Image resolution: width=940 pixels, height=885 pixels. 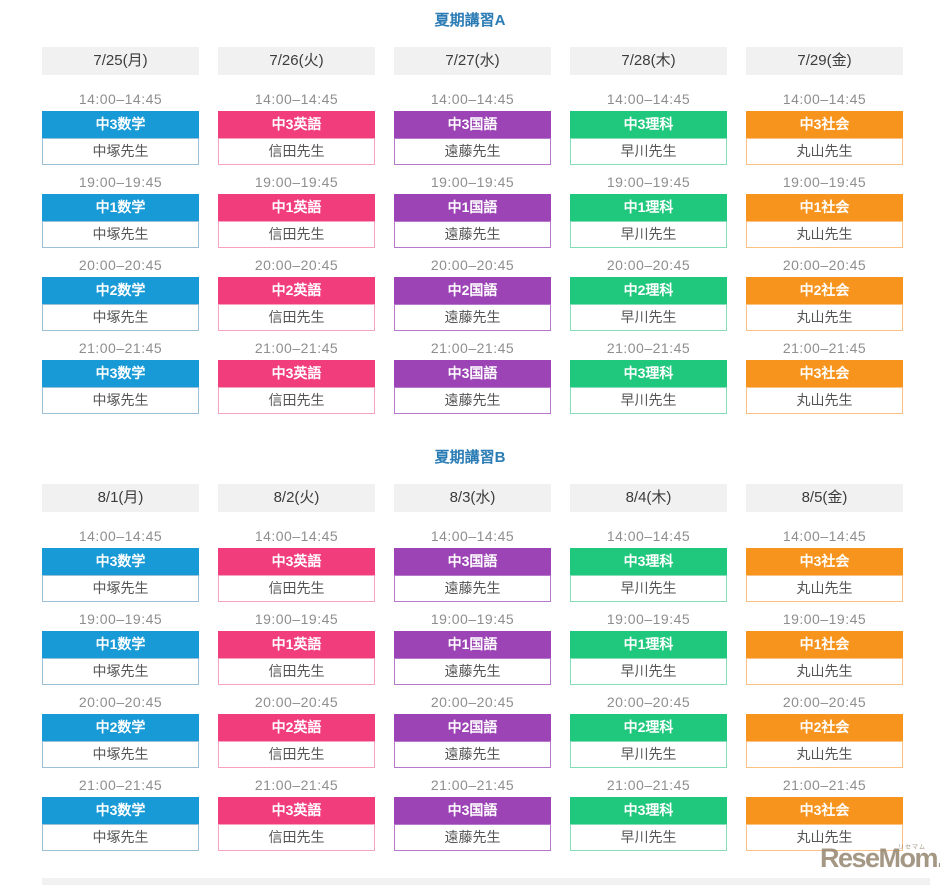 I want to click on subject-bar: 中2英語, so click(x=296, y=727).